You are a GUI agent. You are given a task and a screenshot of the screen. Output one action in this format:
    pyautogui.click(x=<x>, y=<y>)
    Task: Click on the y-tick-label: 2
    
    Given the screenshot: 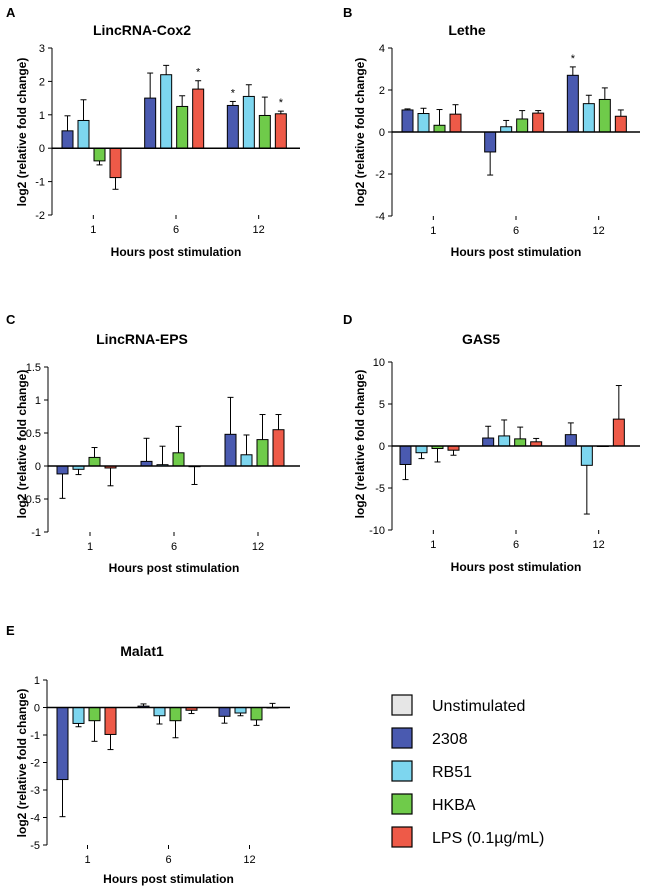 What is the action you would take?
    pyautogui.click(x=42, y=82)
    